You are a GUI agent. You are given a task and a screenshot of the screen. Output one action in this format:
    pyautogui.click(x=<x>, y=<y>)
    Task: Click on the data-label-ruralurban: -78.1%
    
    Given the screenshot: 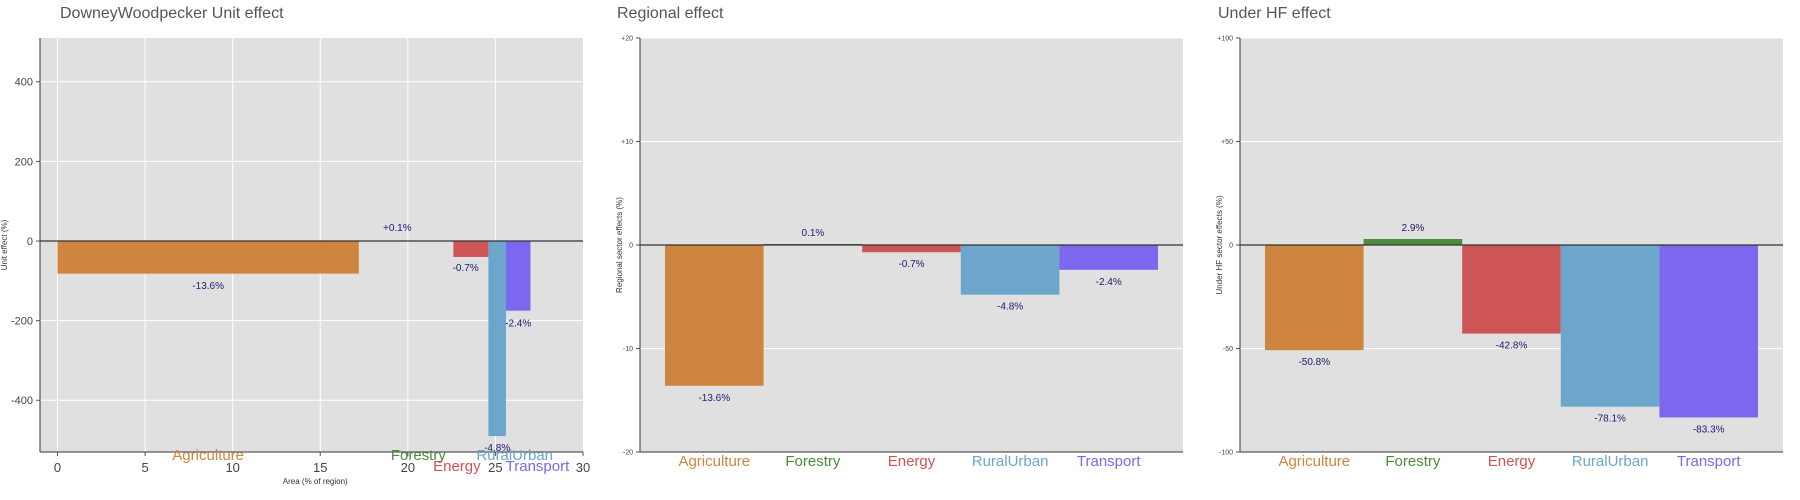 What is the action you would take?
    pyautogui.click(x=1610, y=419)
    